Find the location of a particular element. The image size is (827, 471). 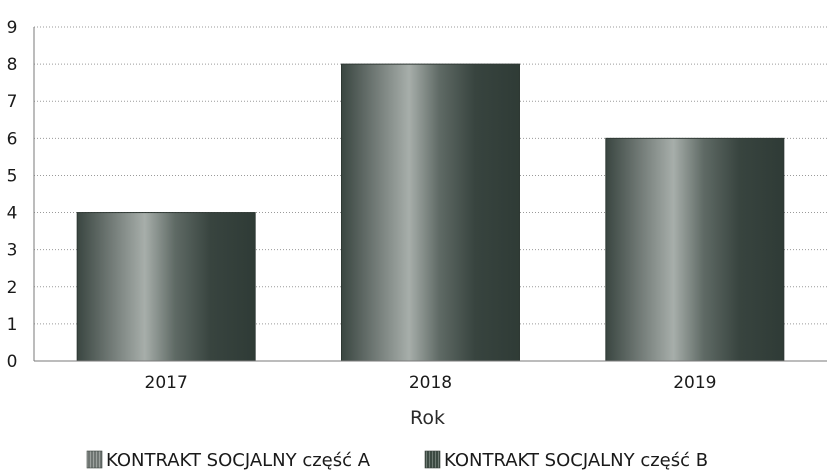

bar-2018 is located at coordinates (430, 212).